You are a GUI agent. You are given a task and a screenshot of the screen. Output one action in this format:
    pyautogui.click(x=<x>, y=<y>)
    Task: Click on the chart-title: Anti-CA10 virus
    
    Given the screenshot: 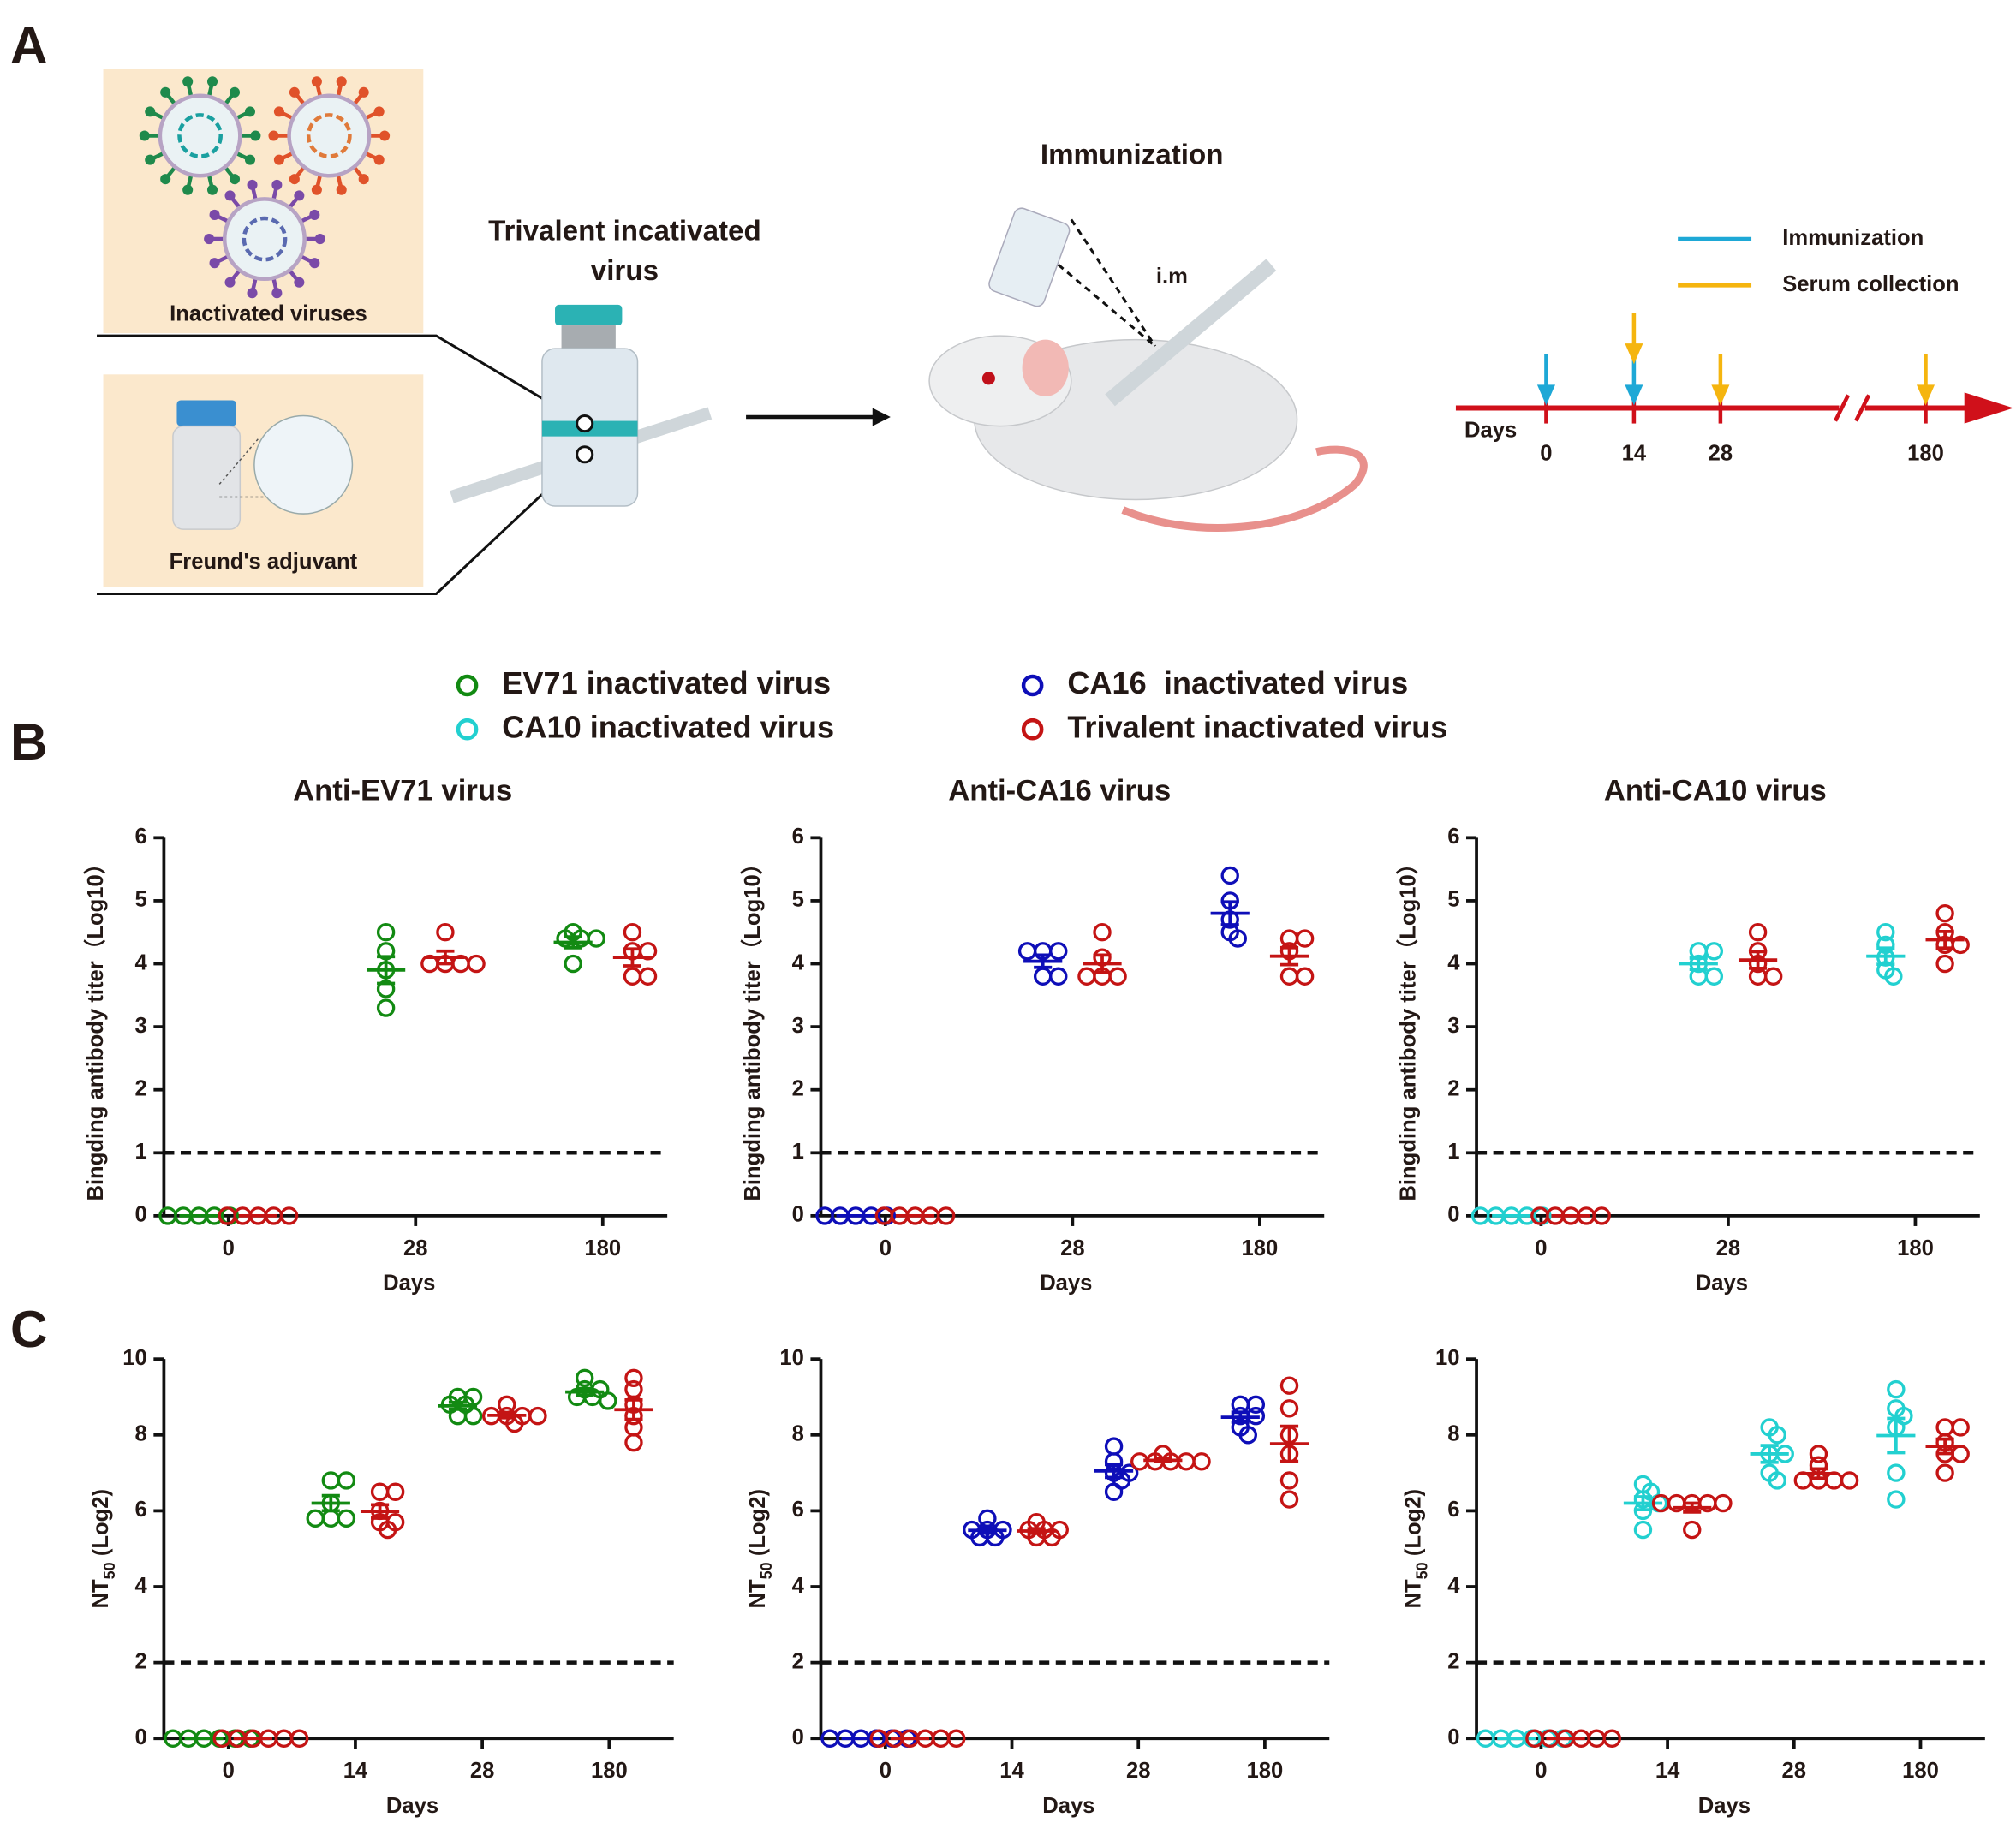 What is the action you would take?
    pyautogui.click(x=1715, y=791)
    